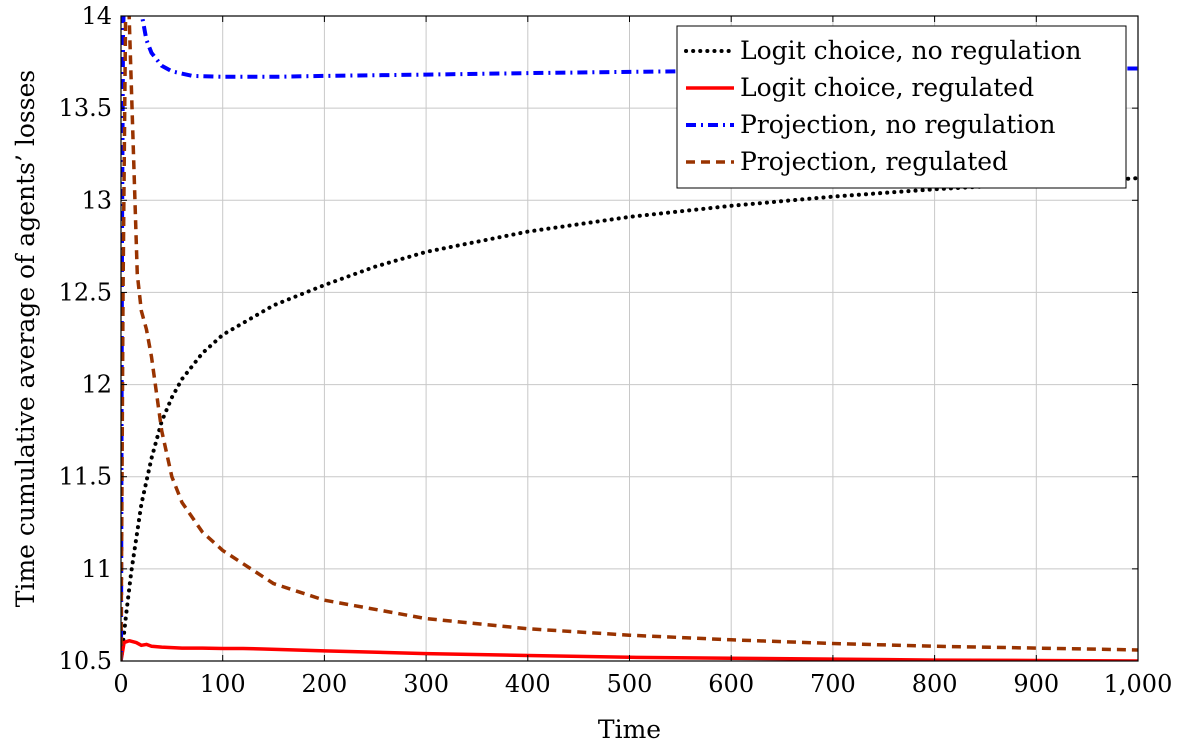 This screenshot has width=1185, height=744. I want to click on y-tick-label: 10.5, so click(85, 661).